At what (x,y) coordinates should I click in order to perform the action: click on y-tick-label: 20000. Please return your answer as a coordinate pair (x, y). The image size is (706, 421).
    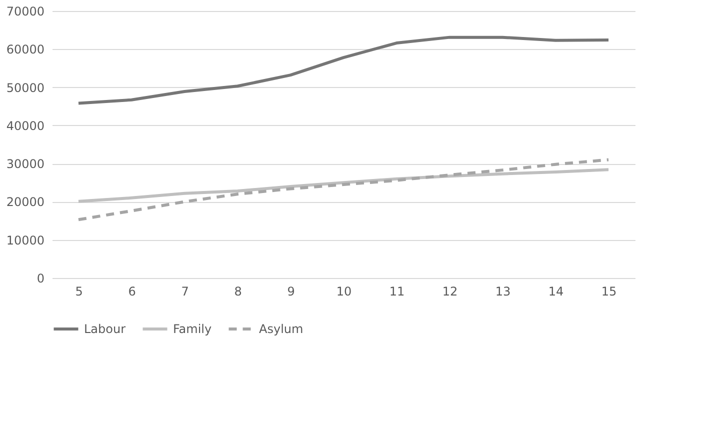
    Looking at the image, I should click on (25, 202).